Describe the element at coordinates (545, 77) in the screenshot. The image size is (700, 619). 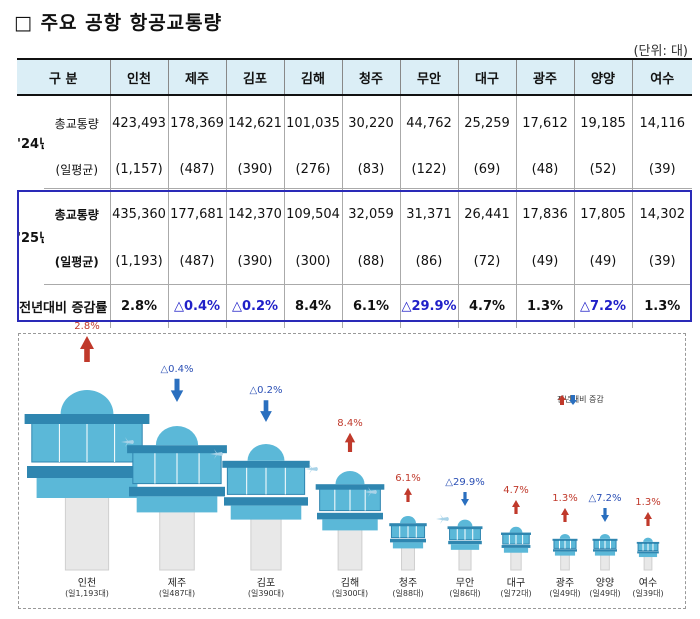
I see `header-airport: 광주` at that location.